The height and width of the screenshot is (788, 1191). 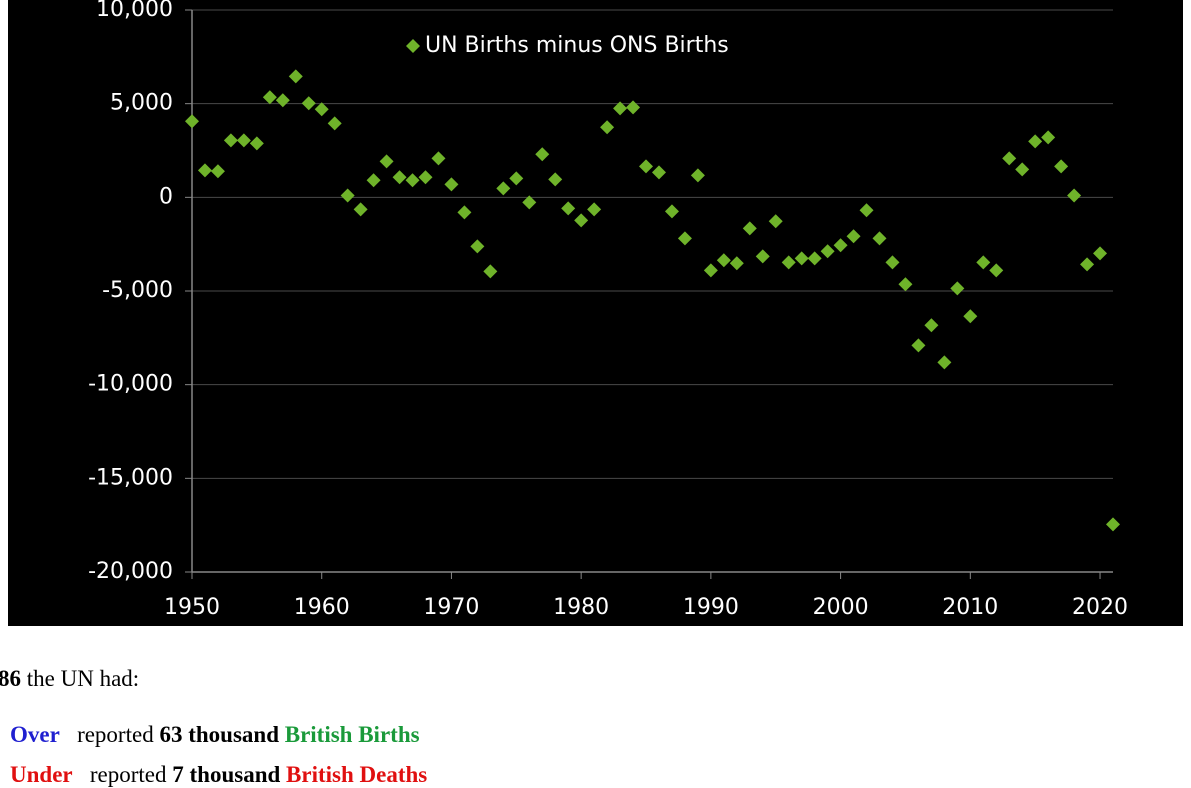 What do you see at coordinates (130, 571) in the screenshot?
I see `y-tick-label: -20,000` at bounding box center [130, 571].